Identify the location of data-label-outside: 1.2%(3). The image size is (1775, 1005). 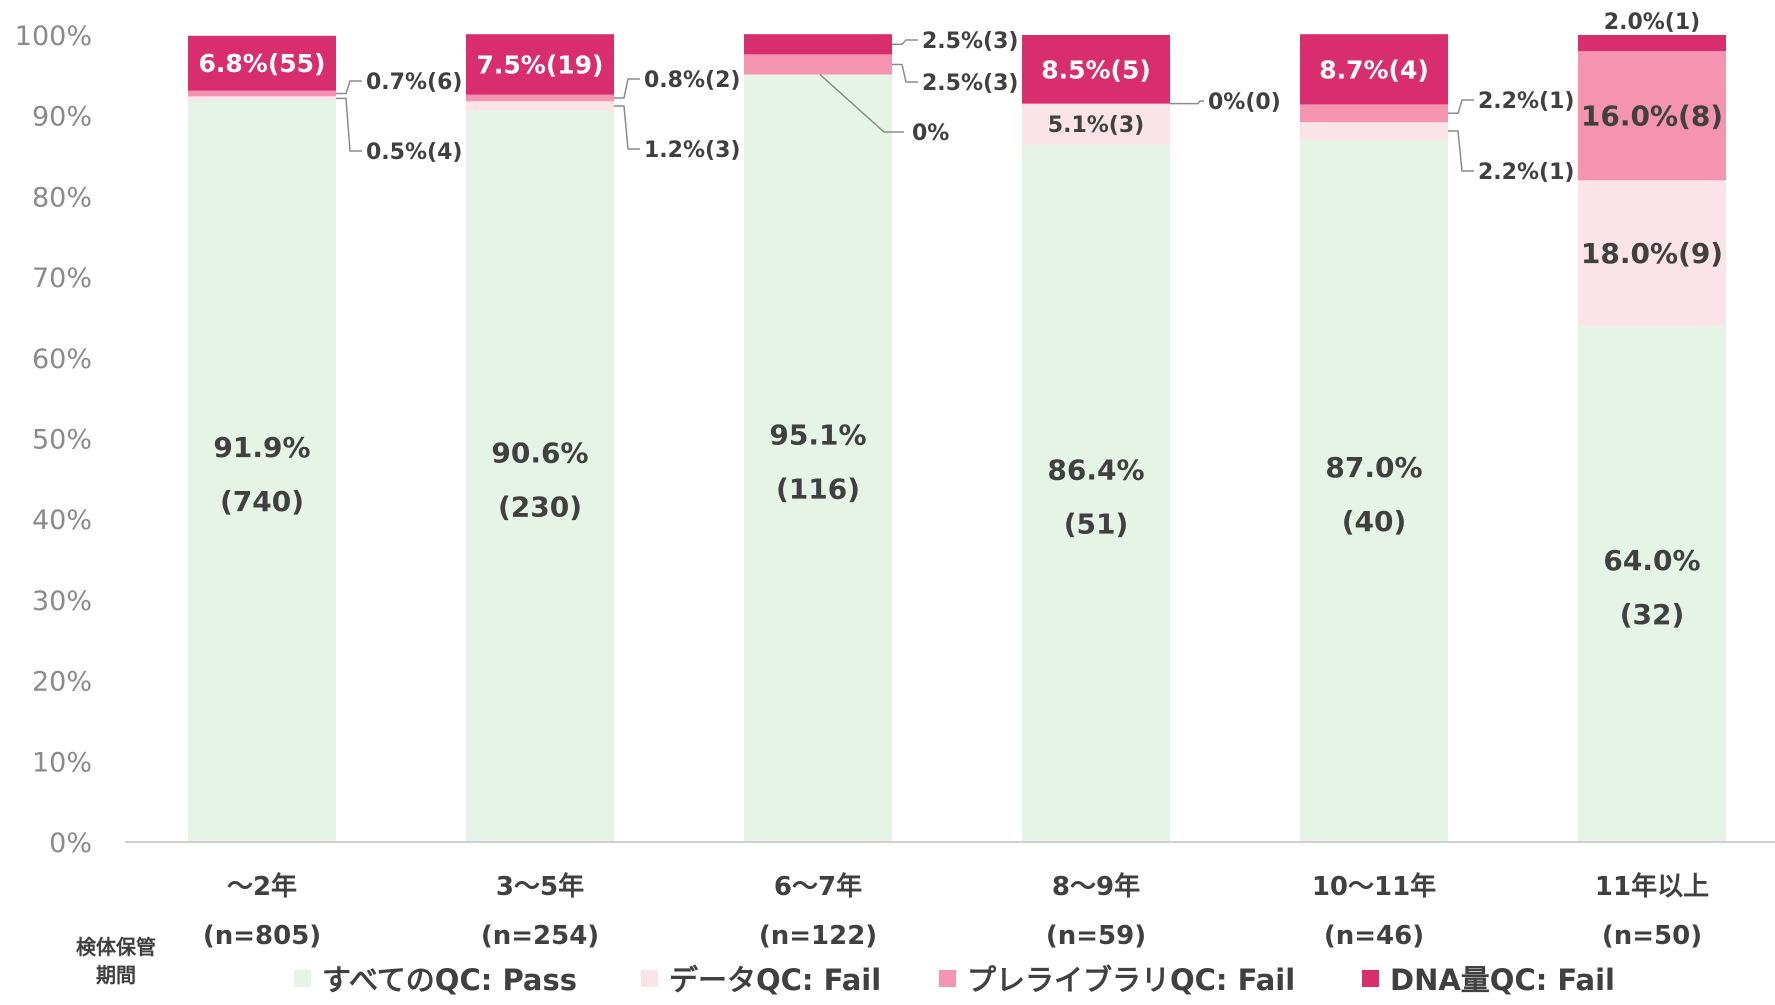
(692, 150).